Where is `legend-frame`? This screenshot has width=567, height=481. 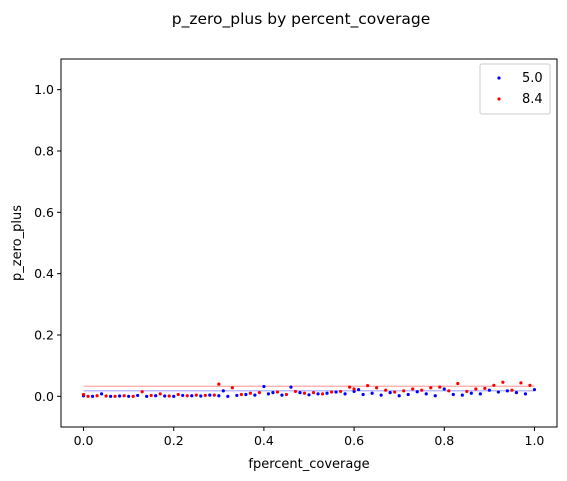 legend-frame is located at coordinates (515, 89).